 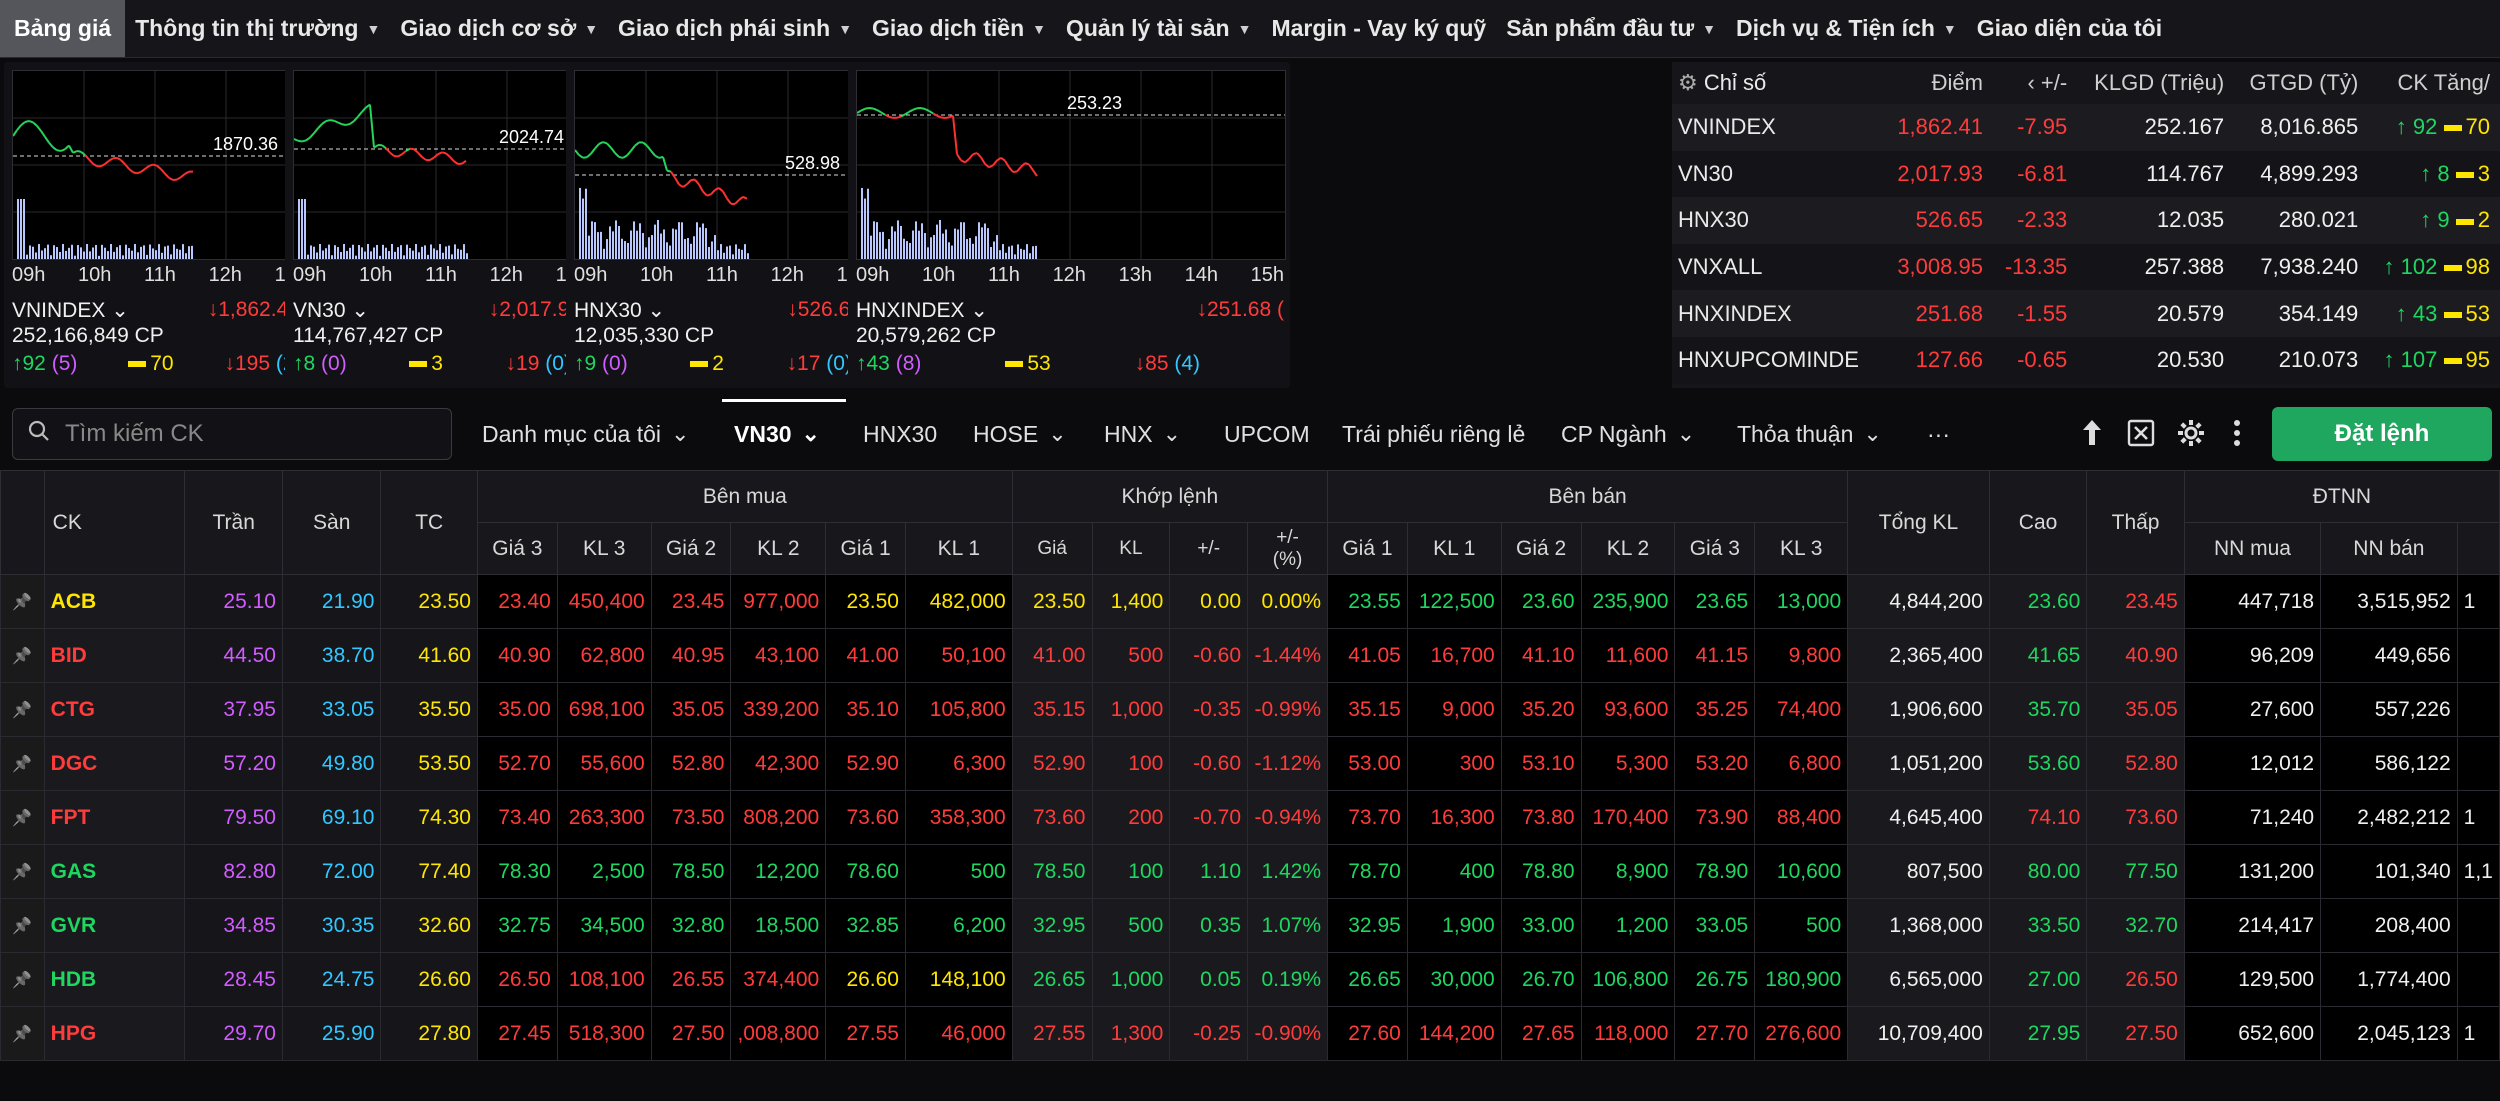 What do you see at coordinates (604, 979) in the screenshot?
I see `bid-volume-3: 108,100` at bounding box center [604, 979].